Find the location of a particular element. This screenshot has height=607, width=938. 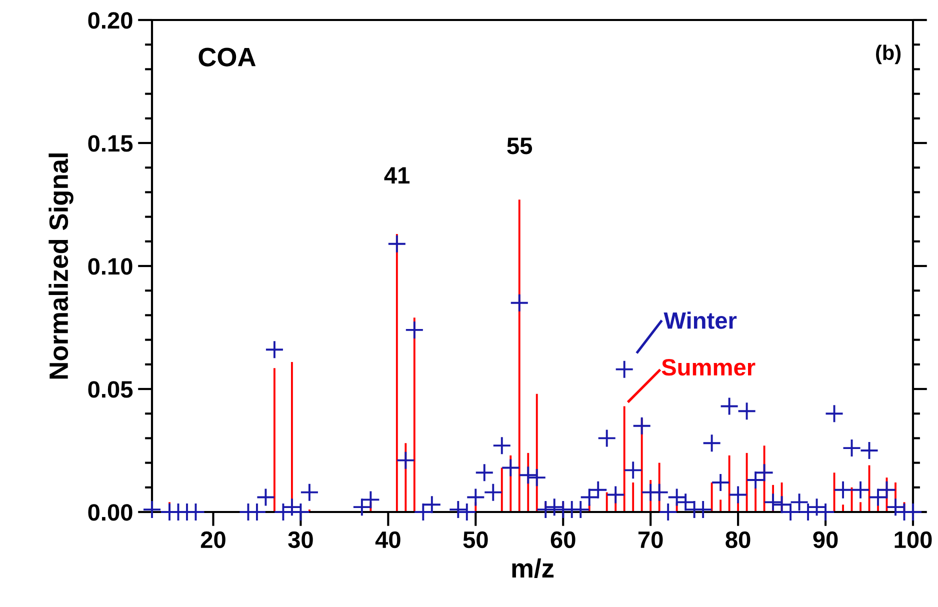

annotation: (b) is located at coordinates (888, 54).